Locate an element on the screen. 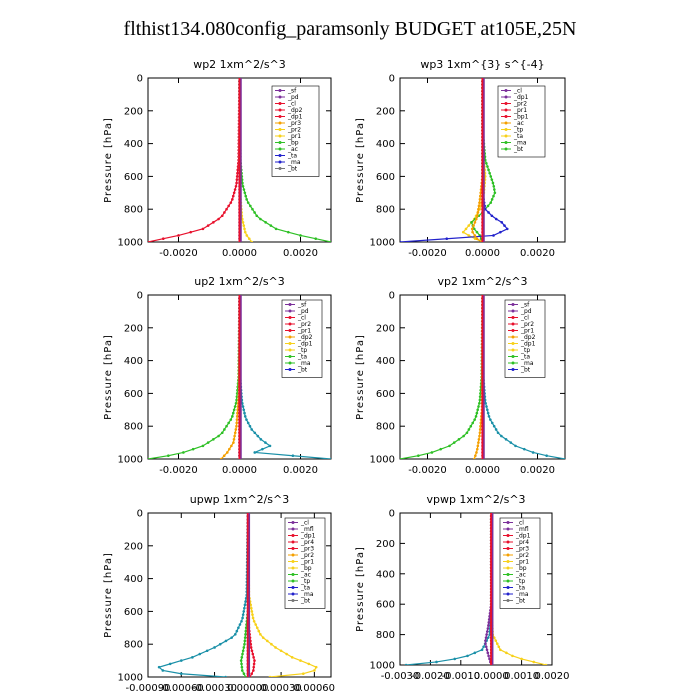 Image resolution: width=700 pixels, height=700 pixels. legend-label: _ac is located at coordinates (292, 149).